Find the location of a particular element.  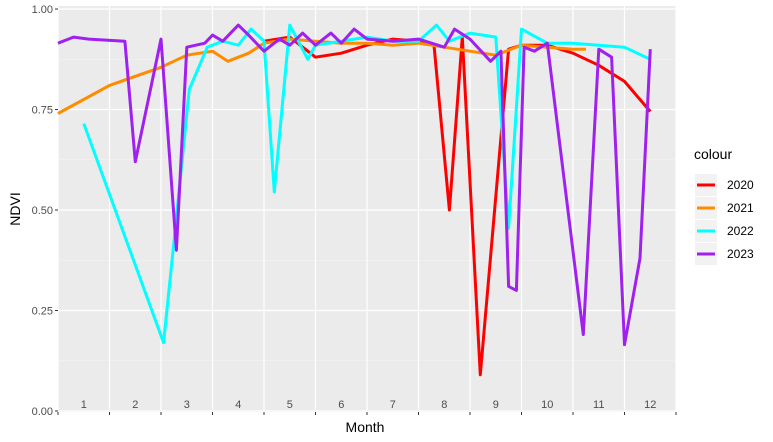

x-tick-label: 1 is located at coordinates (84, 405).